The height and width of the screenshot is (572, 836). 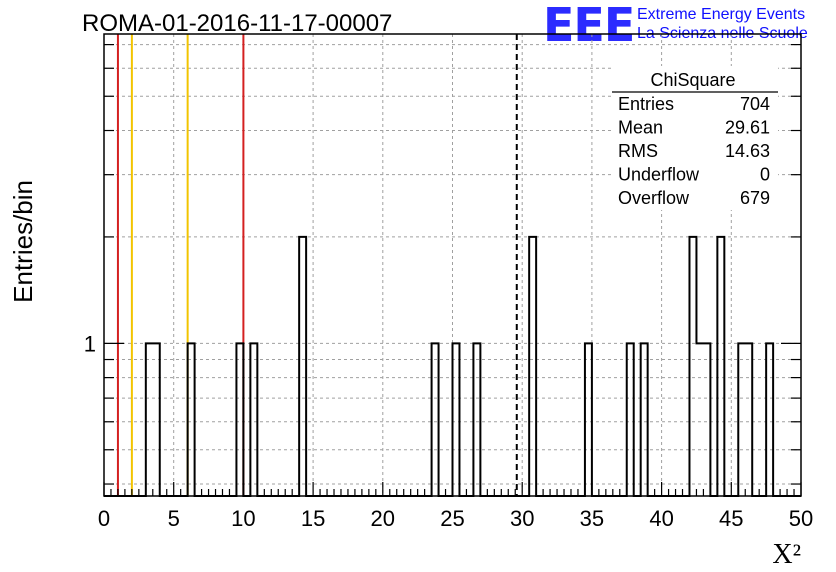 What do you see at coordinates (638, 151) in the screenshot?
I see `stats-row-label: RMS` at bounding box center [638, 151].